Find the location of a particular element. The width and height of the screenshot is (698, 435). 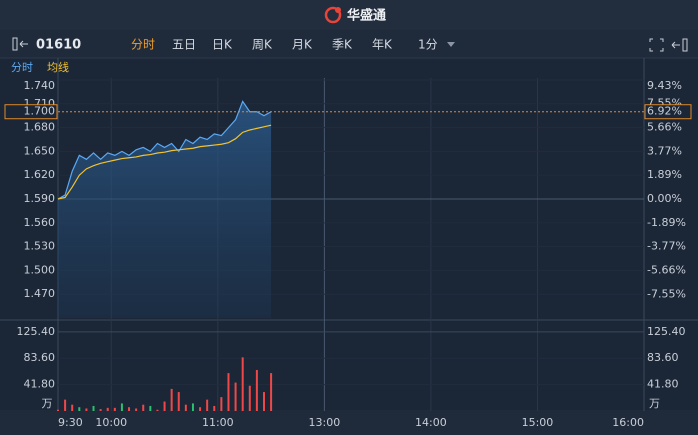

tab: 五日 is located at coordinates (184, 45).